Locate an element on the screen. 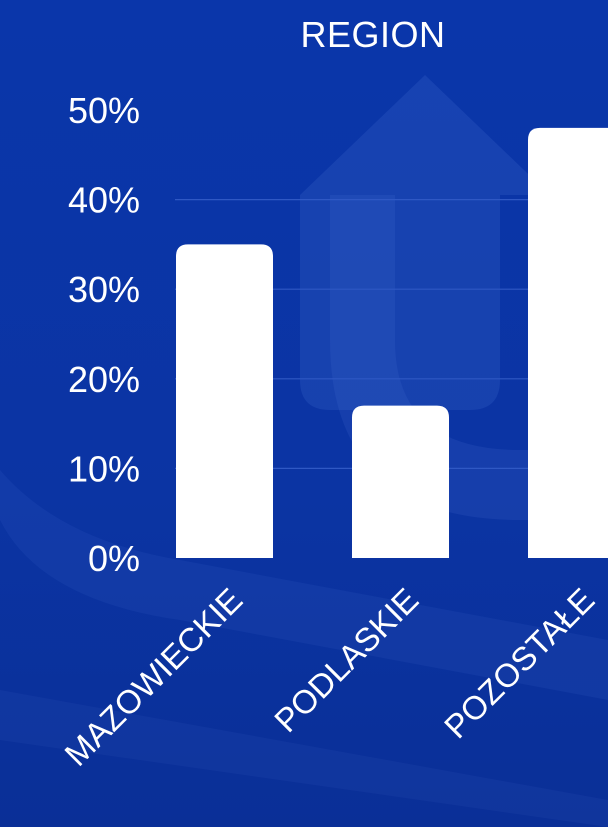  chart-title: REGION is located at coordinates (373, 34).